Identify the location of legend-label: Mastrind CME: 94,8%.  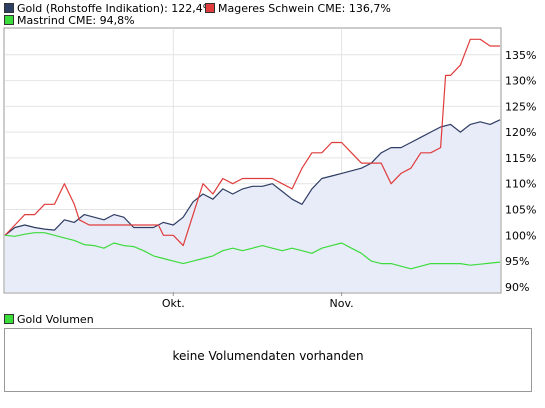
(76, 20).